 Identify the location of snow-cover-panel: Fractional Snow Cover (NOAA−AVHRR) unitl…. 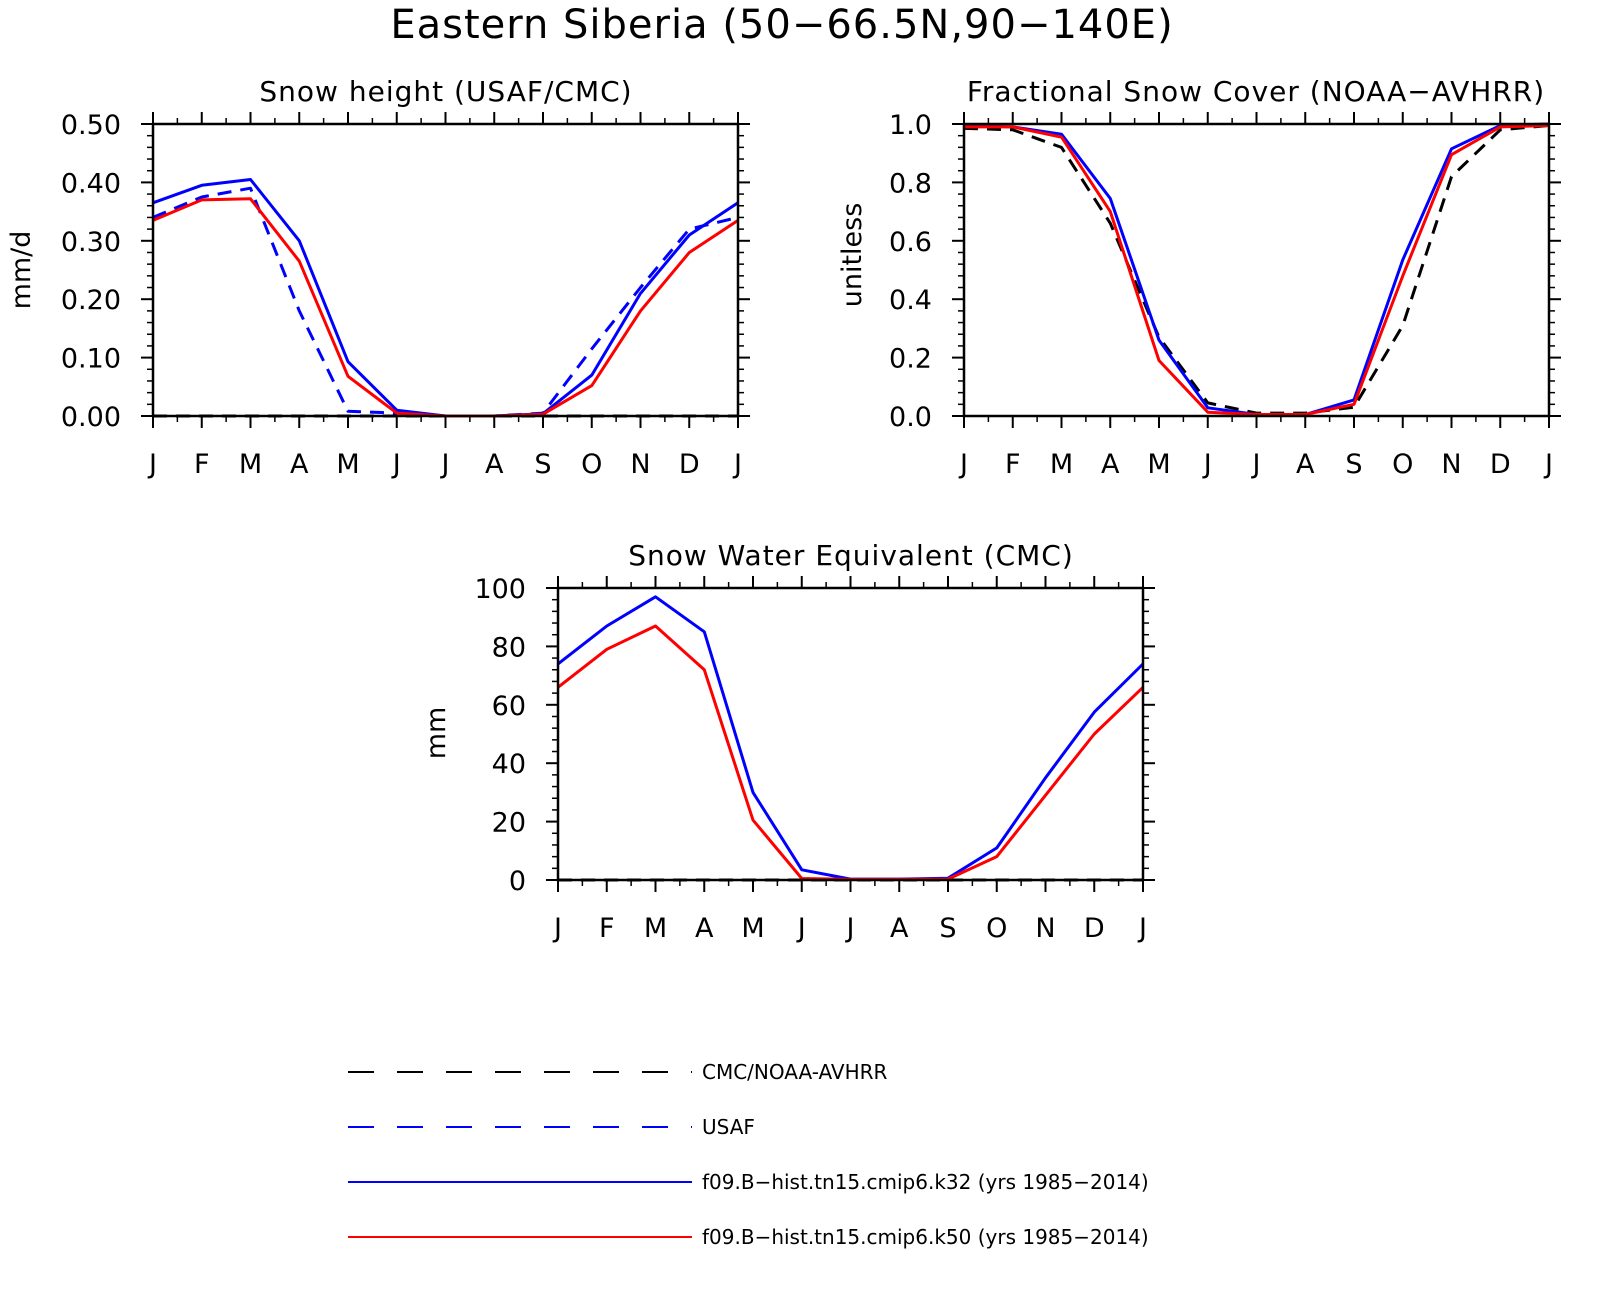
(1199, 277).